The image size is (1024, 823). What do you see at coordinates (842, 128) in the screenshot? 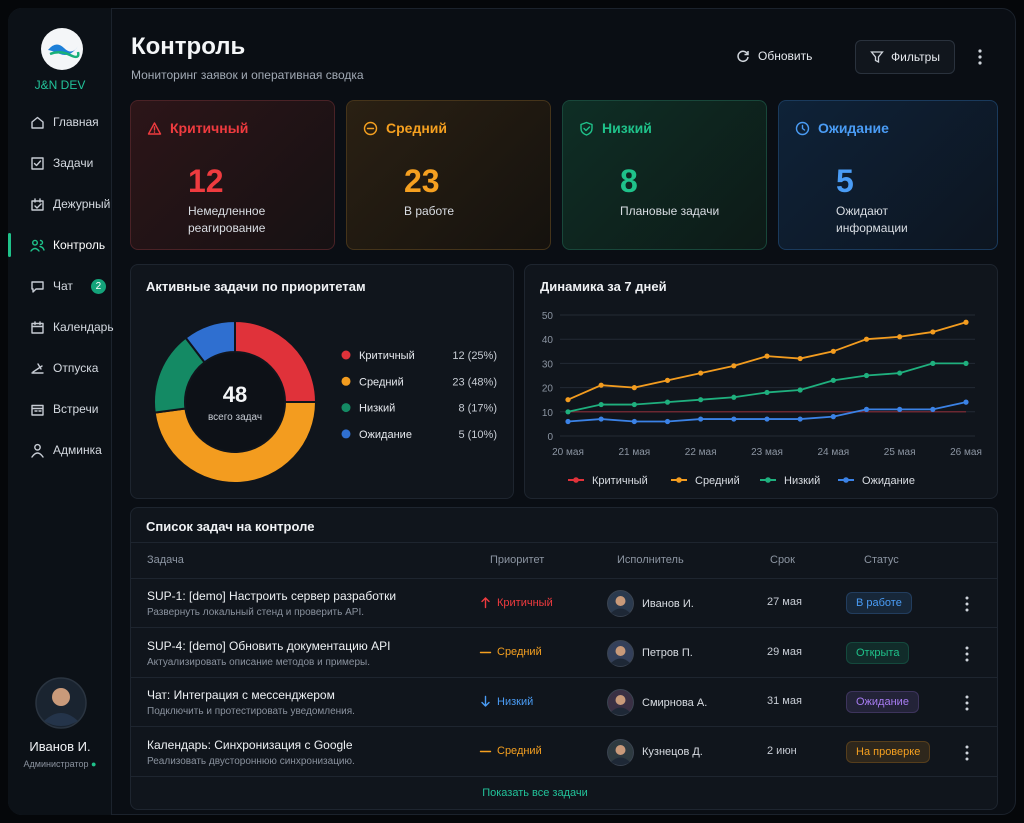
I see `card-header: Ожидание` at bounding box center [842, 128].